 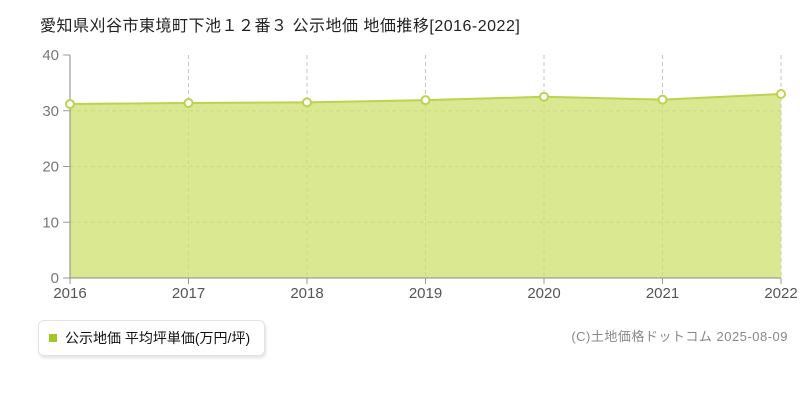 I want to click on x-tick-label: 2020, so click(x=543, y=293).